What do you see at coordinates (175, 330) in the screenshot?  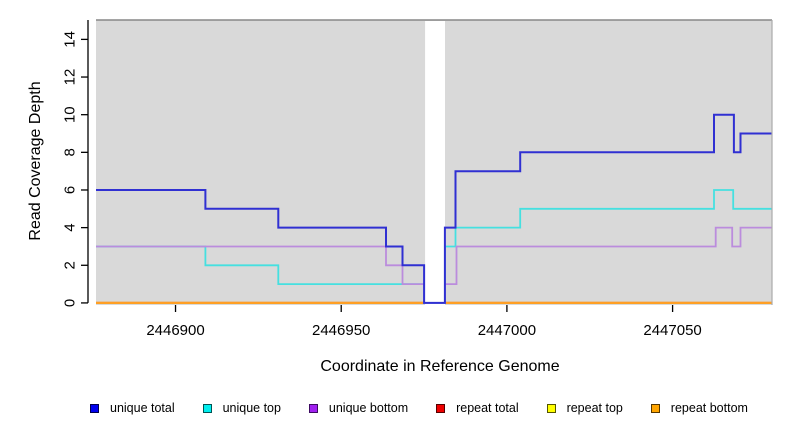 I see `x-tick-label: 2446900` at bounding box center [175, 330].